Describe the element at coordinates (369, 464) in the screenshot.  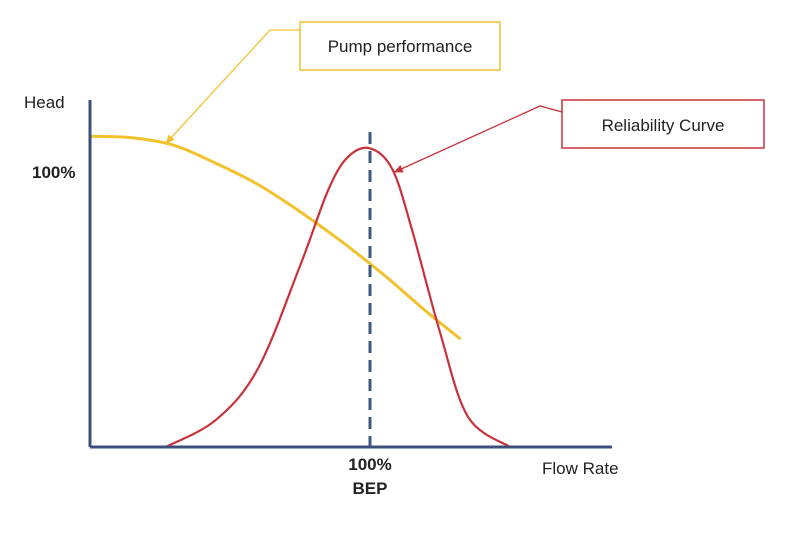
I see `x-tick-label: 100%` at that location.